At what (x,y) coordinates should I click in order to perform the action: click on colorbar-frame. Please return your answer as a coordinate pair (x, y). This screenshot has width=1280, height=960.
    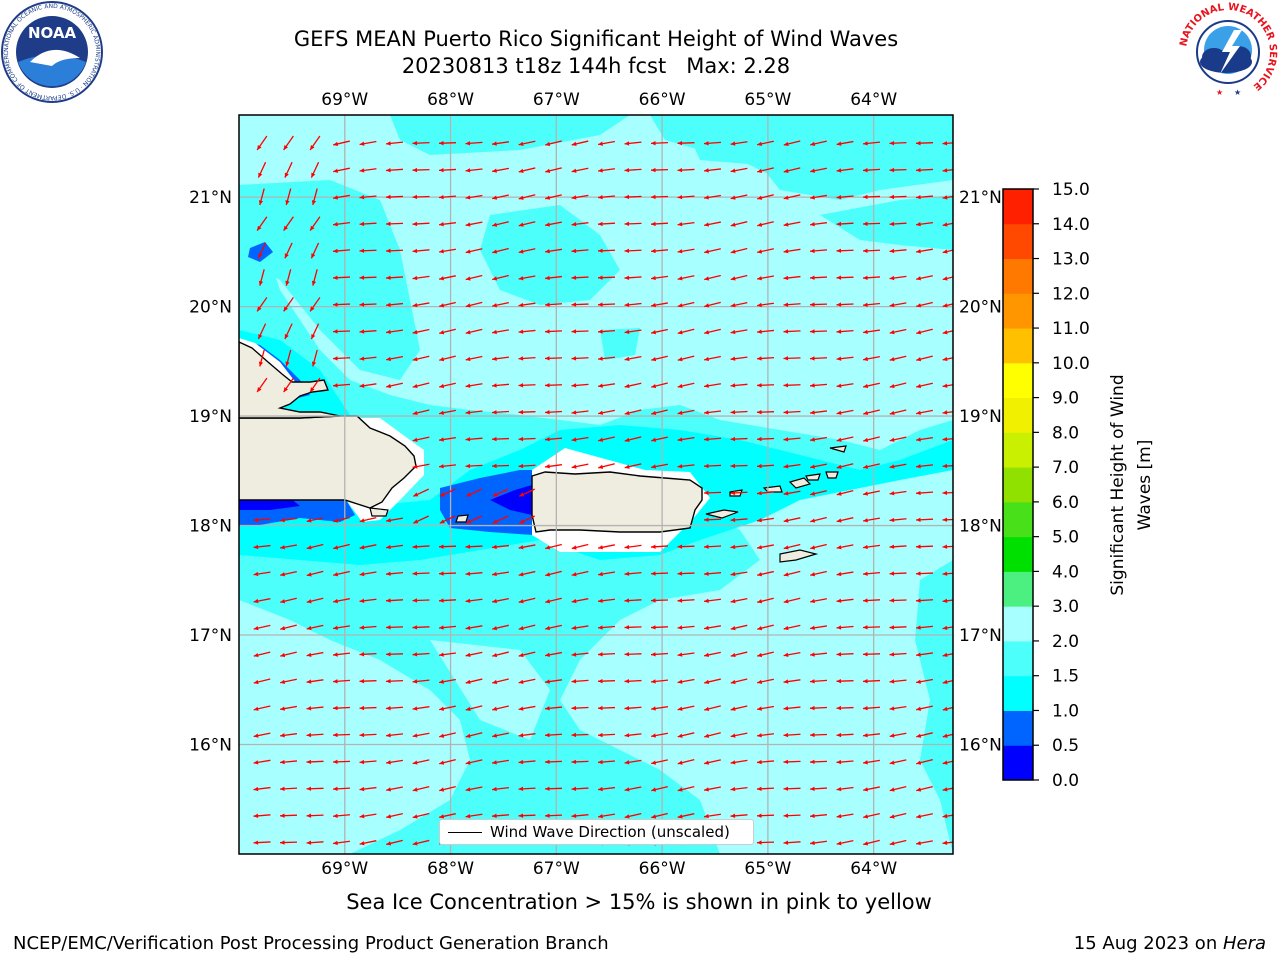
    Looking at the image, I should click on (1018, 484).